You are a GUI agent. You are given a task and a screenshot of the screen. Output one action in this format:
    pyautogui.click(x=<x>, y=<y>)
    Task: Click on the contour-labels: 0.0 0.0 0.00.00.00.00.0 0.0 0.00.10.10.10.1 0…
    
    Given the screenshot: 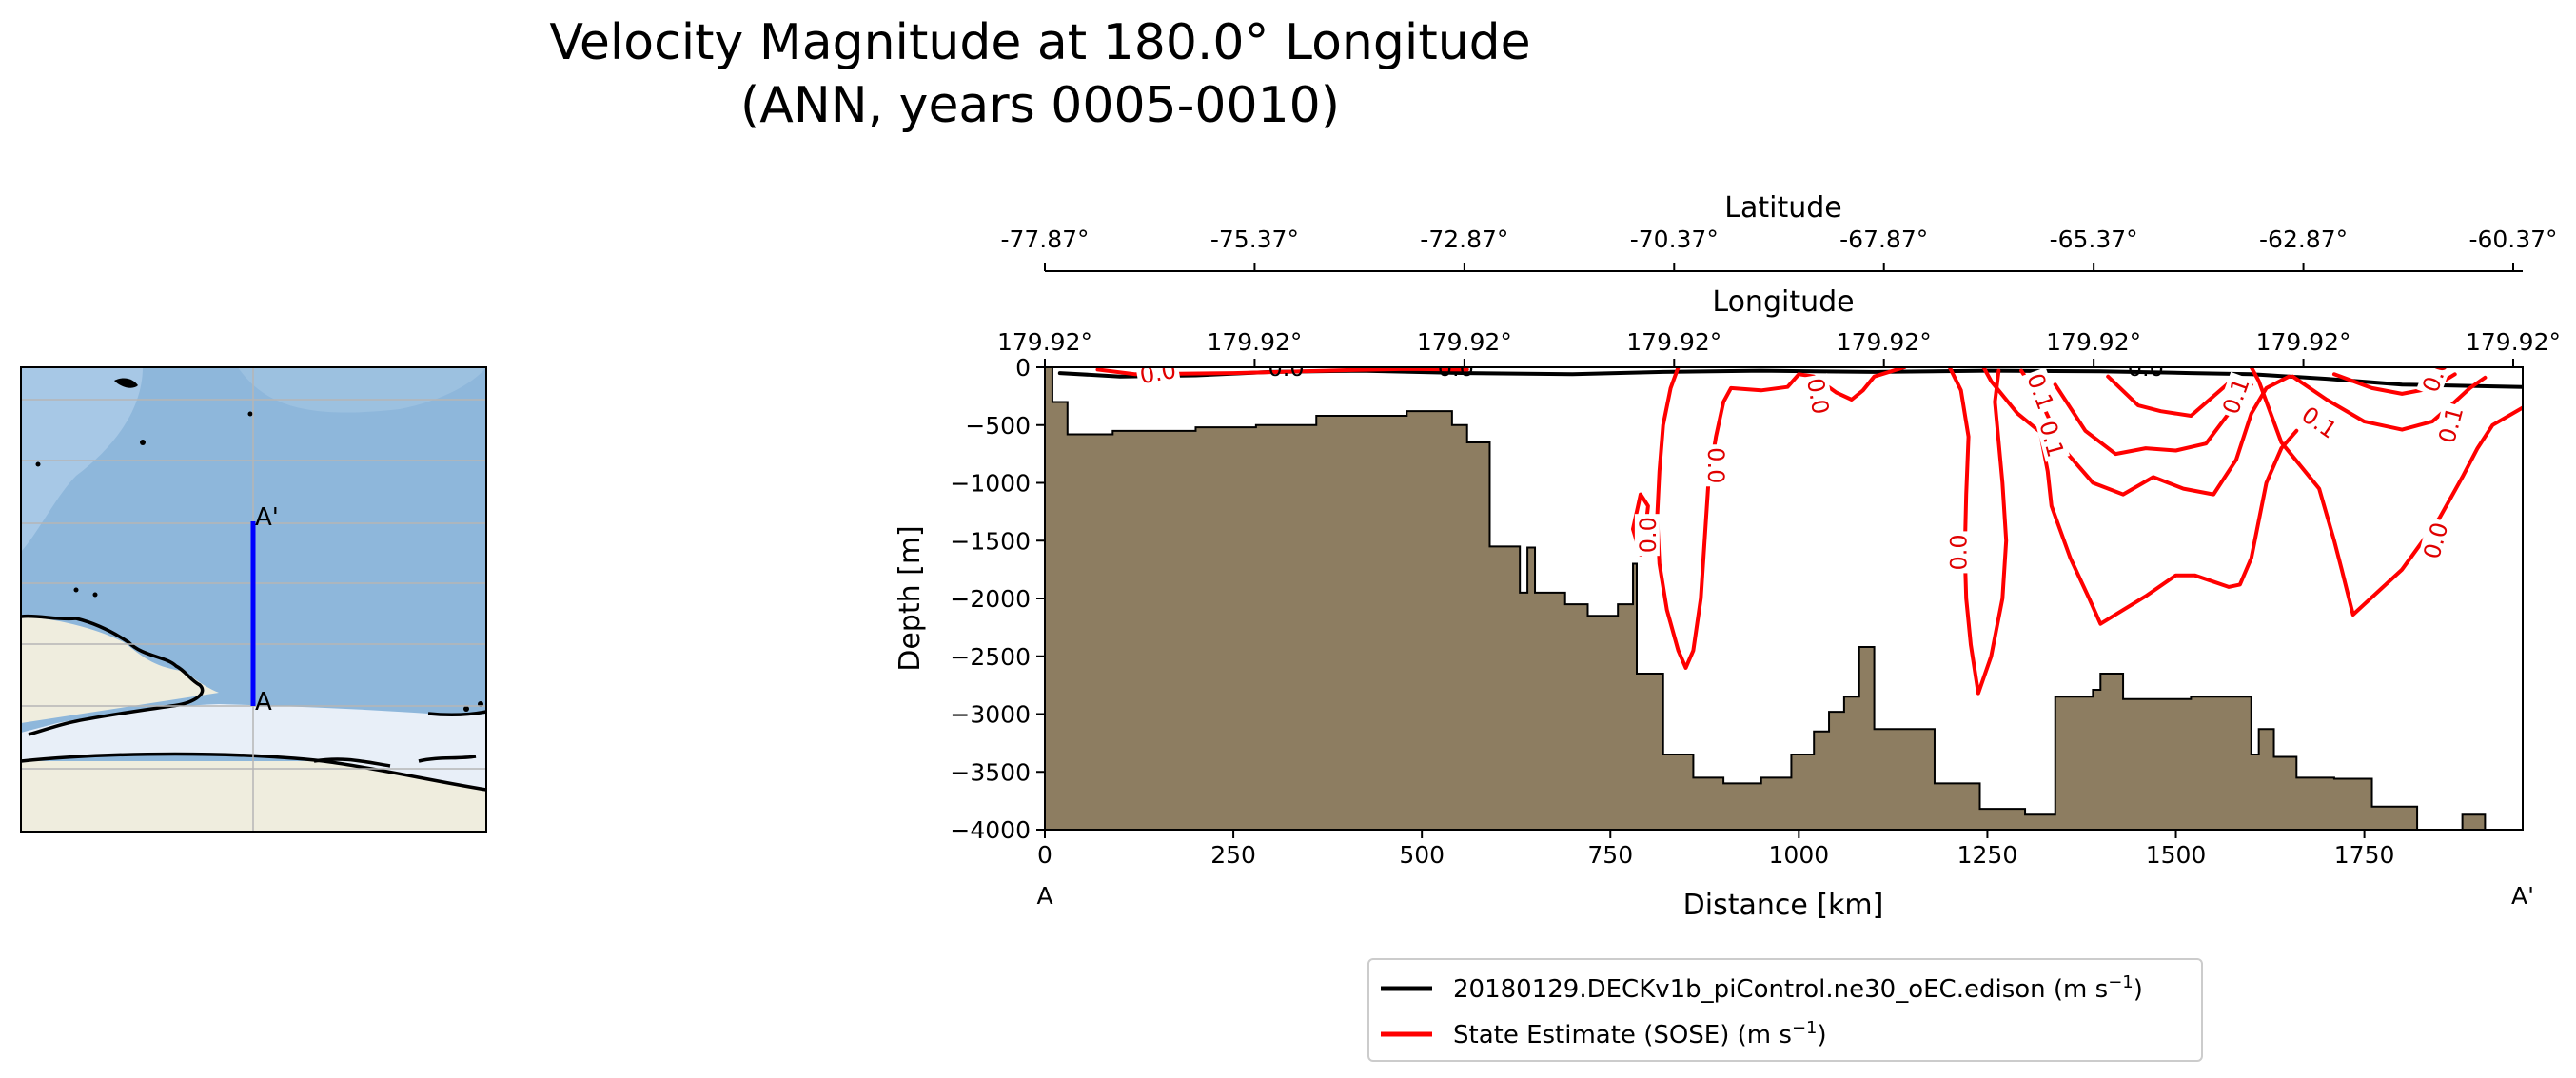 What is the action you would take?
    pyautogui.click(x=1801, y=464)
    